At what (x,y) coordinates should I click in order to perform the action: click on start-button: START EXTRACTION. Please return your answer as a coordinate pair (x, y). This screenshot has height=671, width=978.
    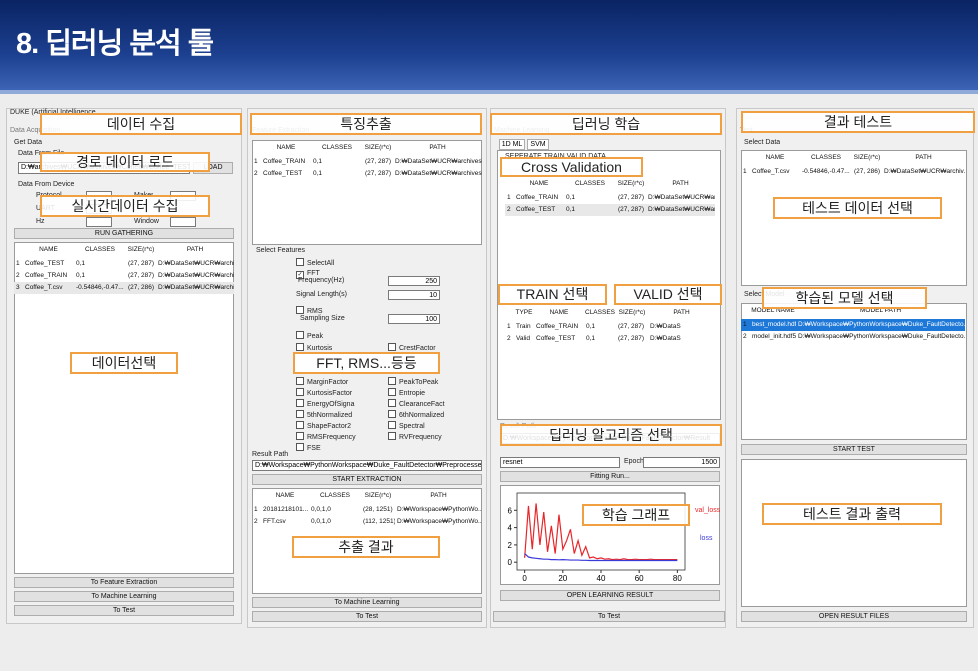
    Looking at the image, I should click on (367, 479).